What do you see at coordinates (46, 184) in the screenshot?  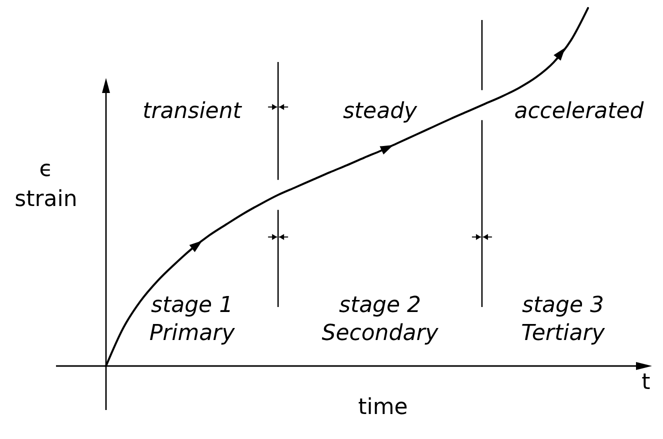 I see `y-axis-title: ϵ strain` at bounding box center [46, 184].